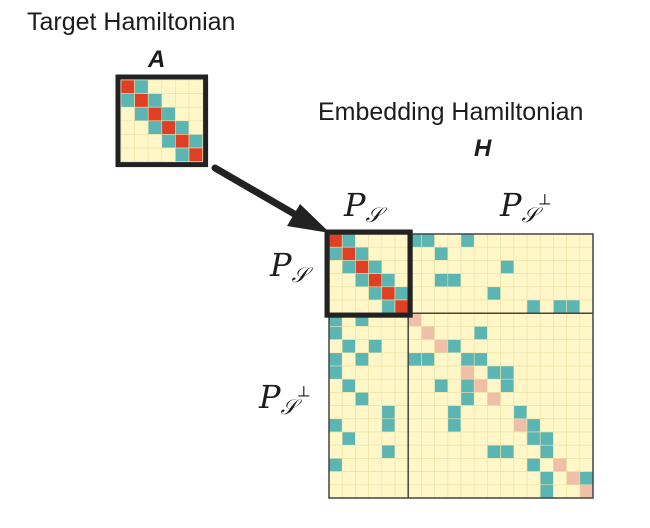 The width and height of the screenshot is (650, 528). I want to click on projector-base: P, so click(281, 265).